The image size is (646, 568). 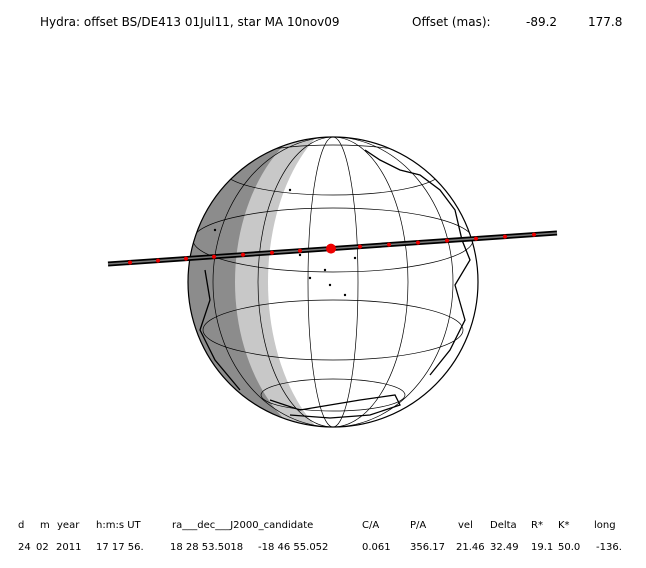 I want to click on table-header: m, so click(x=45, y=525).